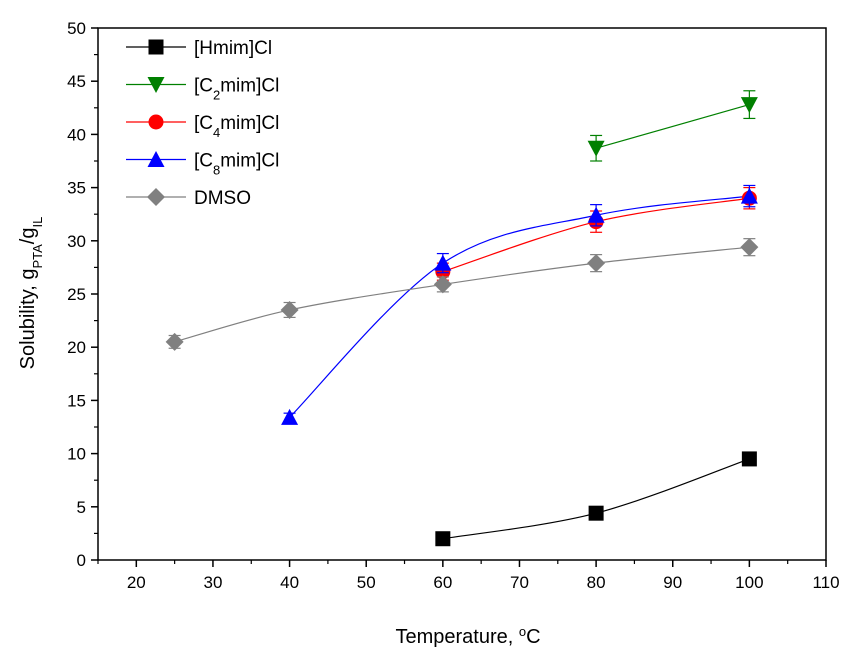 The width and height of the screenshot is (845, 648). Describe the element at coordinates (467, 636) in the screenshot. I see `x-axis-title: Temperature, oC` at that location.